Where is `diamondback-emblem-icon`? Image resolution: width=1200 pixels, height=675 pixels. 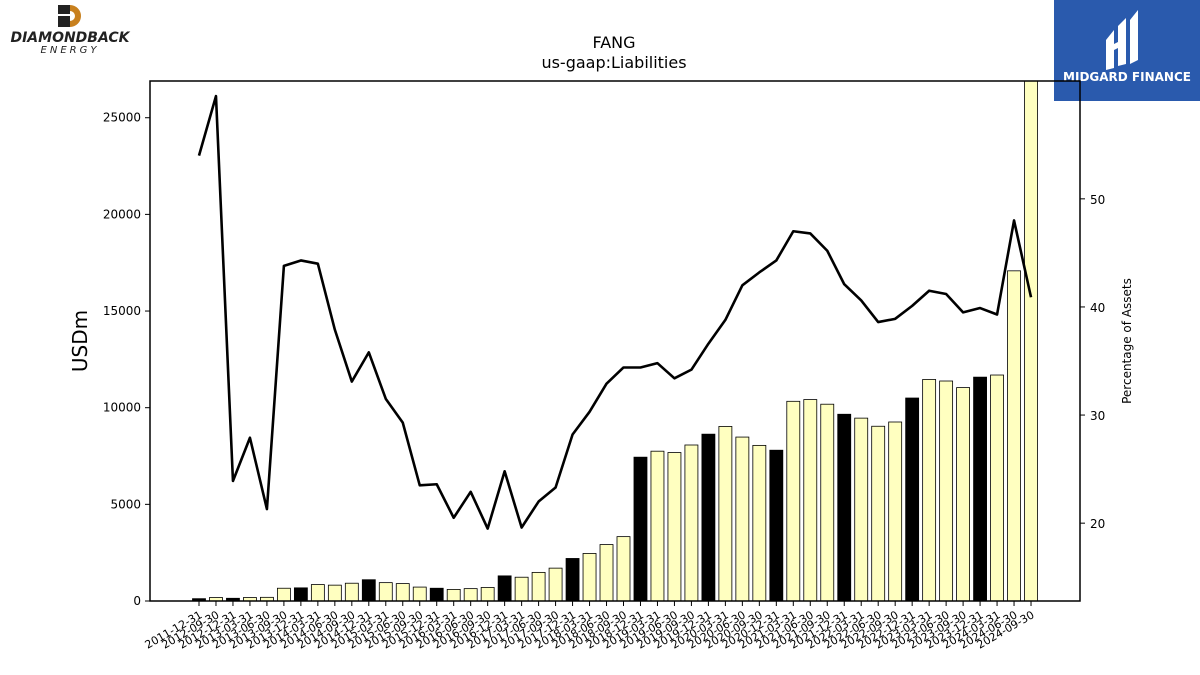
diamondback-emblem-icon is located at coordinates (69, 16).